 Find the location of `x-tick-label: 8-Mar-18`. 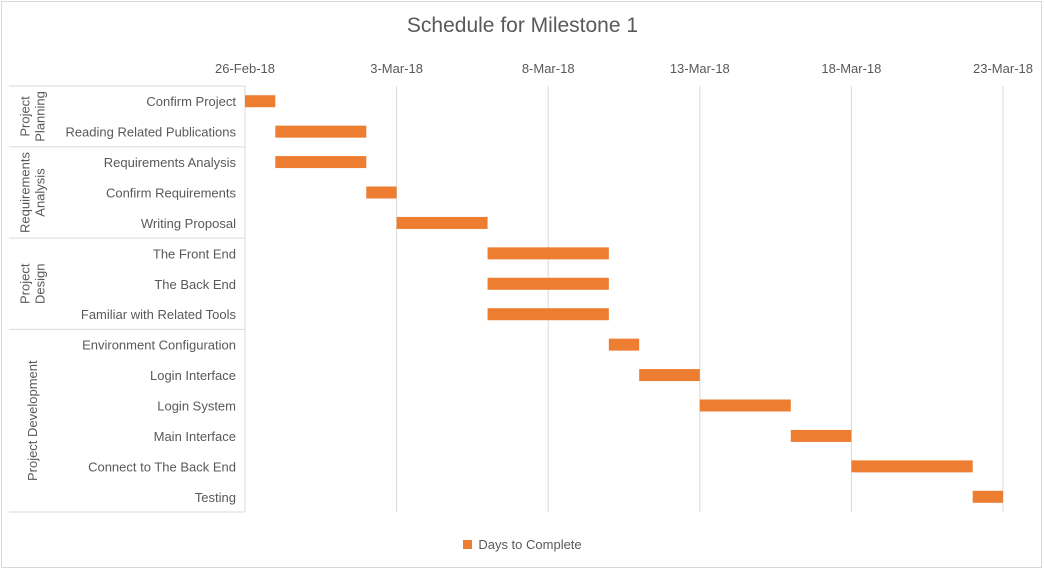

x-tick-label: 8-Mar-18 is located at coordinates (548, 68).